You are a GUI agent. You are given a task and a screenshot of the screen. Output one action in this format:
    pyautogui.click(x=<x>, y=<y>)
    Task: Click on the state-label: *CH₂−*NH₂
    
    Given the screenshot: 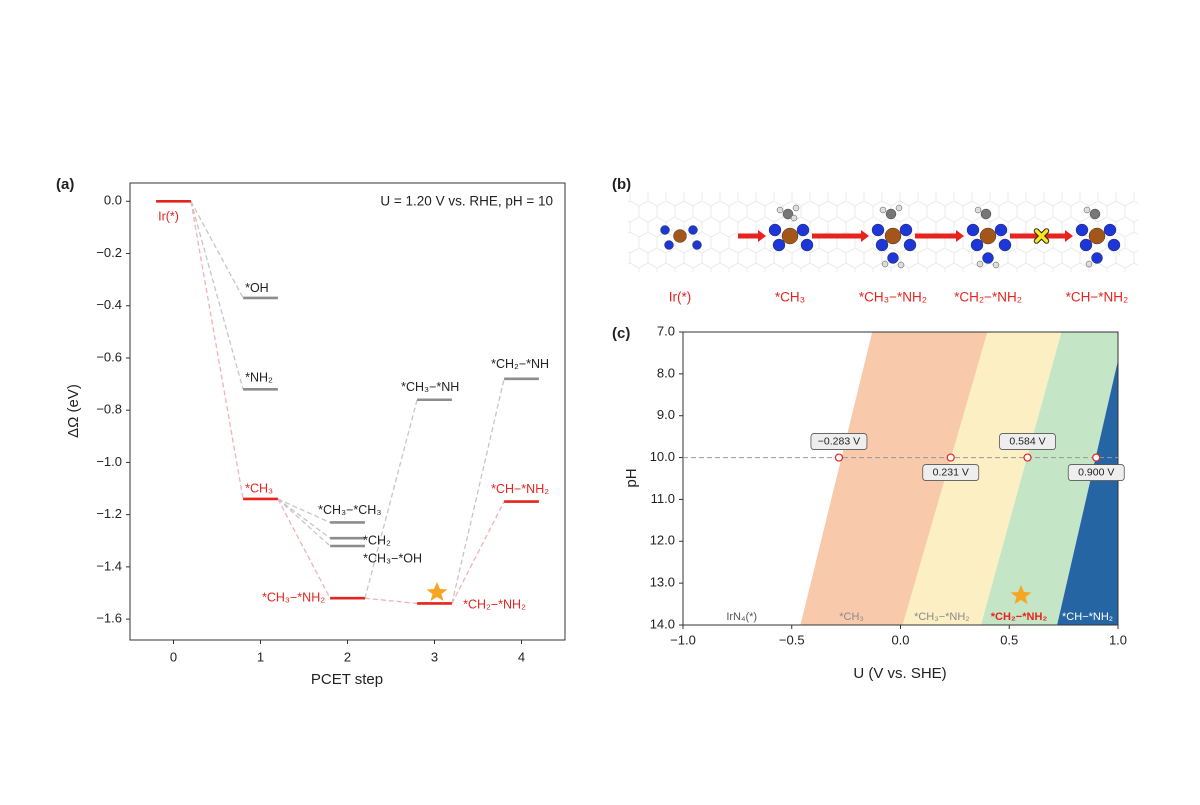 What is the action you would take?
    pyautogui.click(x=988, y=297)
    